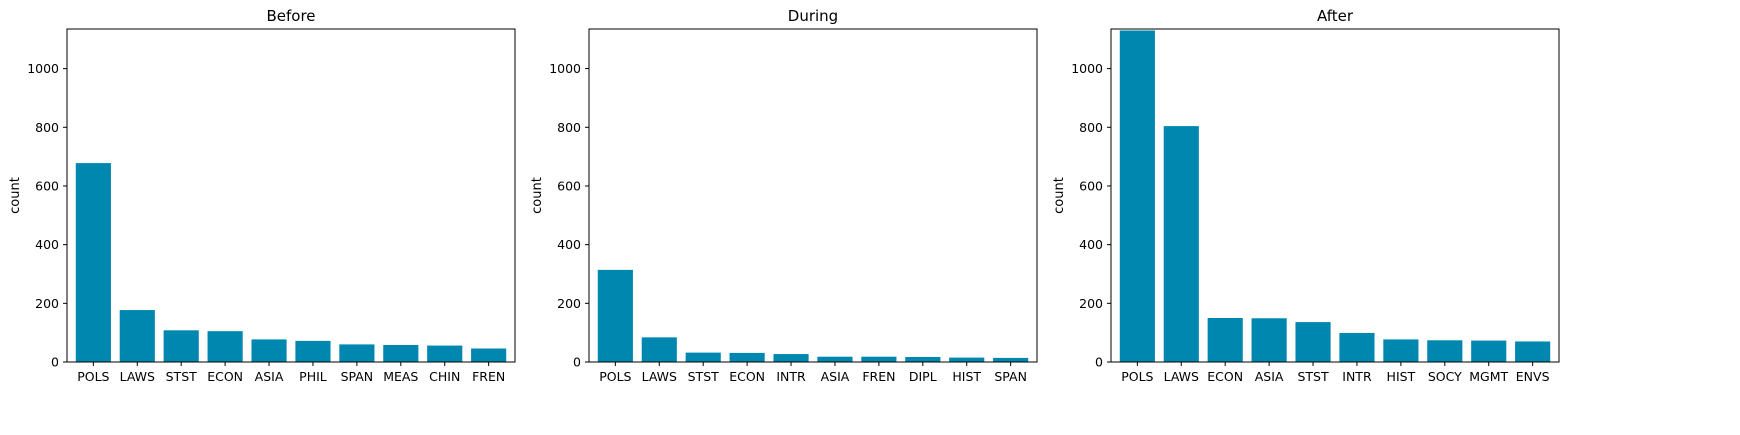 The width and height of the screenshot is (1740, 435). What do you see at coordinates (813, 16) in the screenshot?
I see `chart-title: During` at bounding box center [813, 16].